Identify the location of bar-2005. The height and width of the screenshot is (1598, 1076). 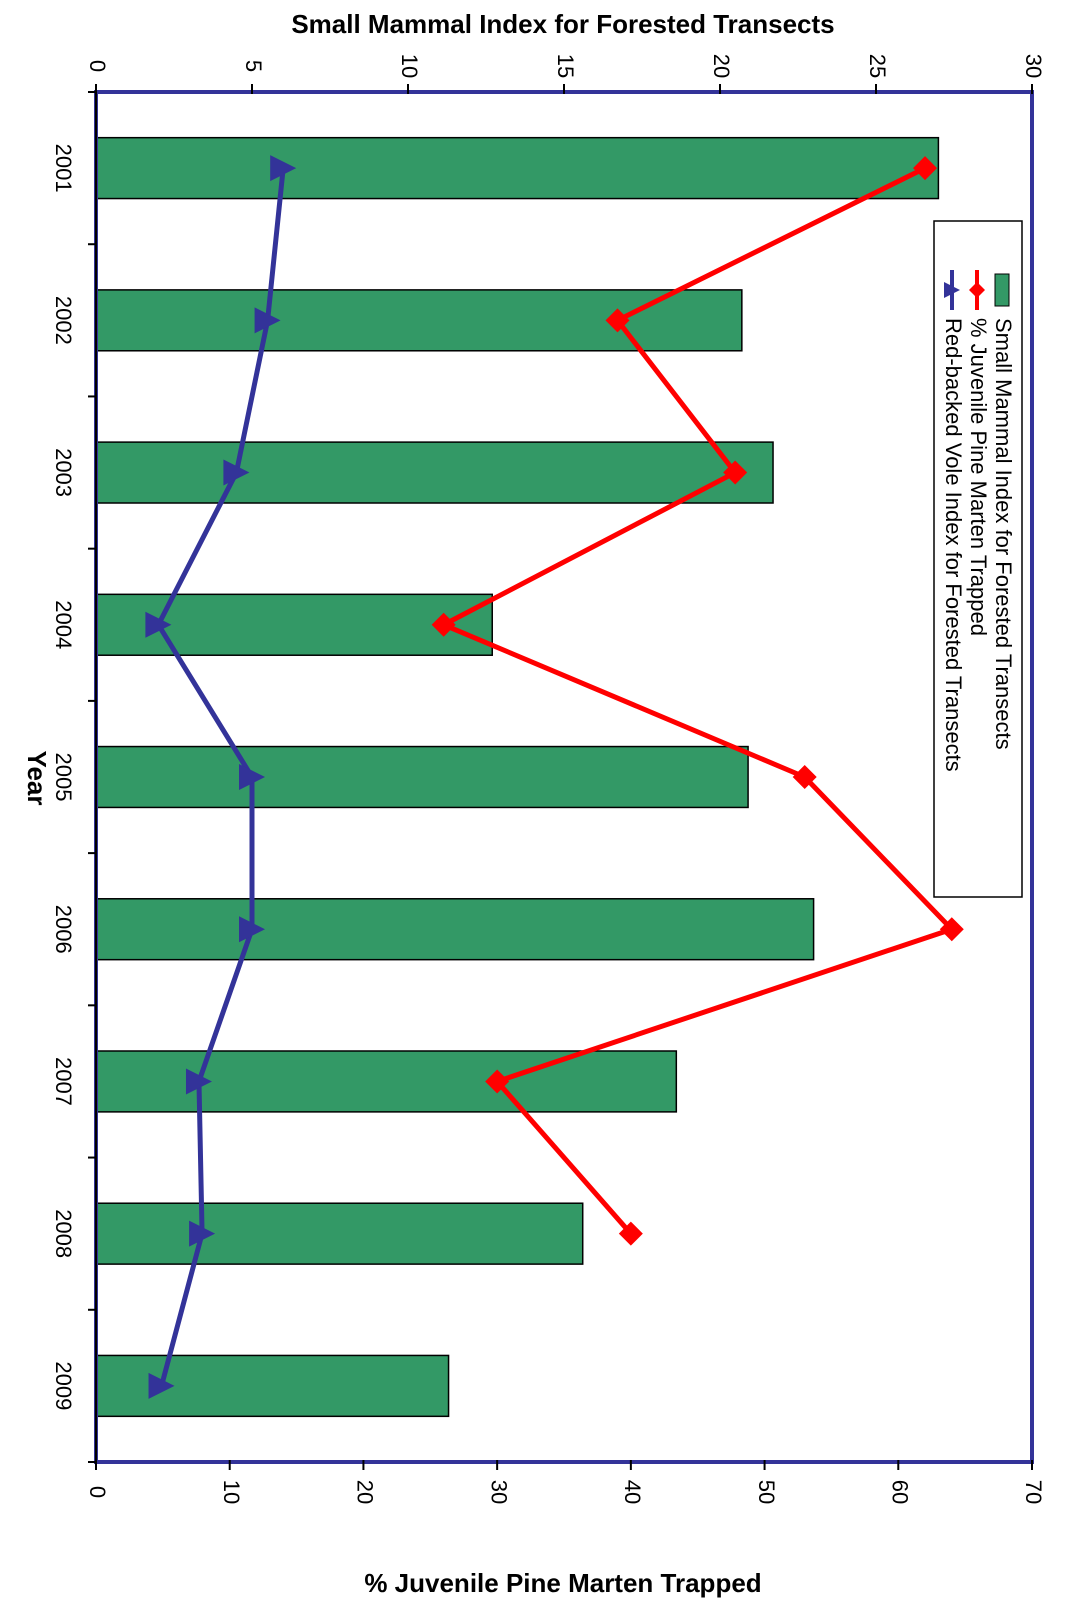
(422, 777).